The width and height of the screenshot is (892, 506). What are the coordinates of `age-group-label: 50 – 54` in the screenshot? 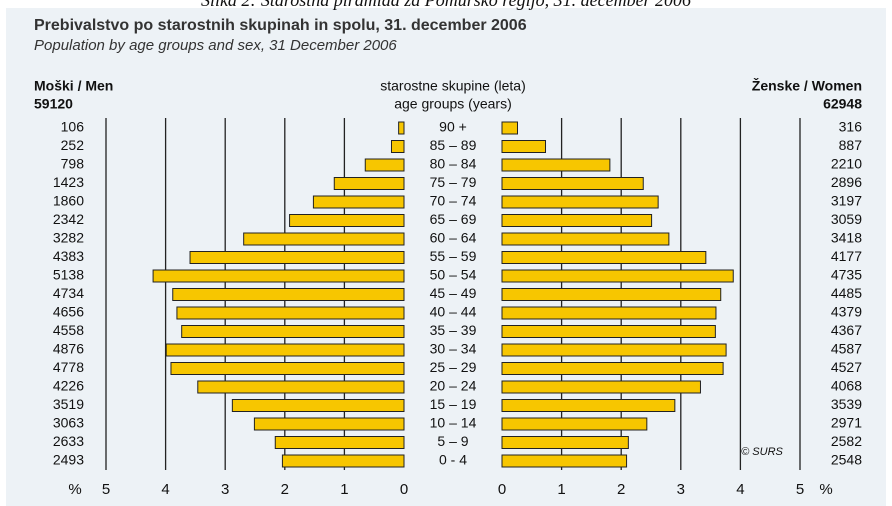 It's located at (453, 275).